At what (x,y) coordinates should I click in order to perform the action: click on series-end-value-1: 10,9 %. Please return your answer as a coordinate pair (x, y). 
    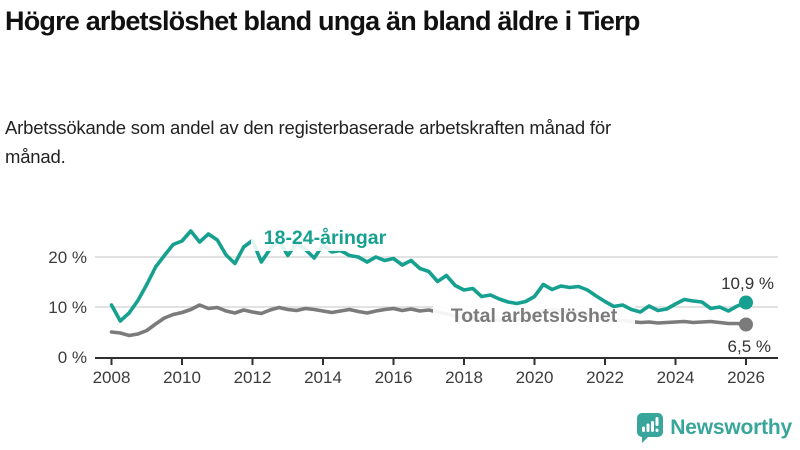
    Looking at the image, I should click on (747, 283).